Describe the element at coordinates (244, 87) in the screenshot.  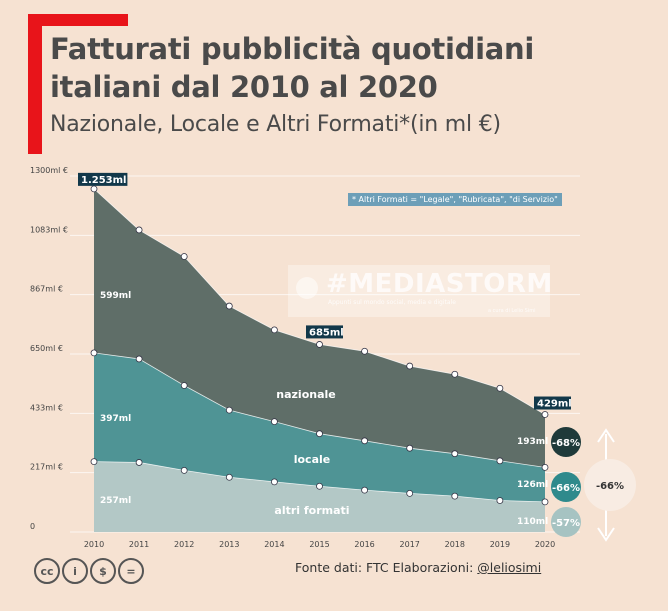
I see `title-line-2: italiani dal 2010 al 2020` at that location.